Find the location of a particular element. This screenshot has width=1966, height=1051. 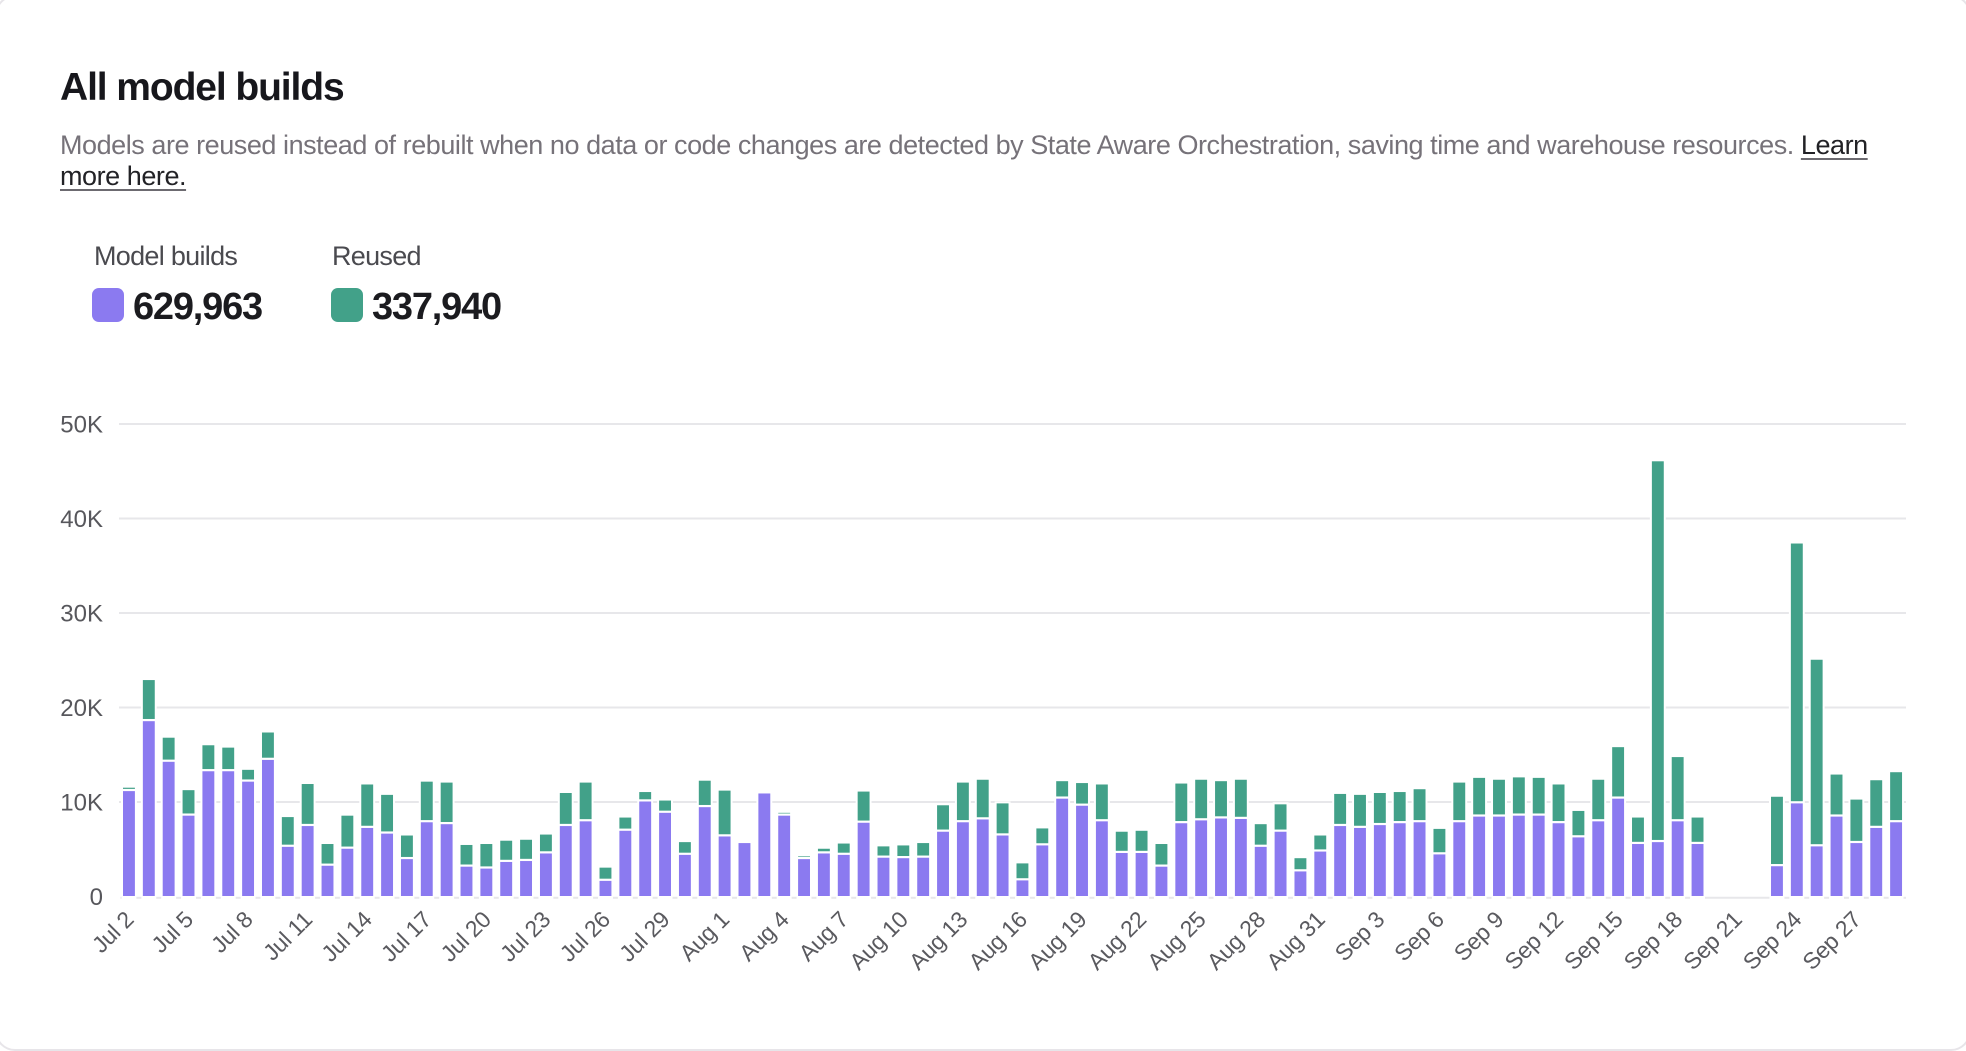

svg-text: Jul 11 is located at coordinates (287, 935).